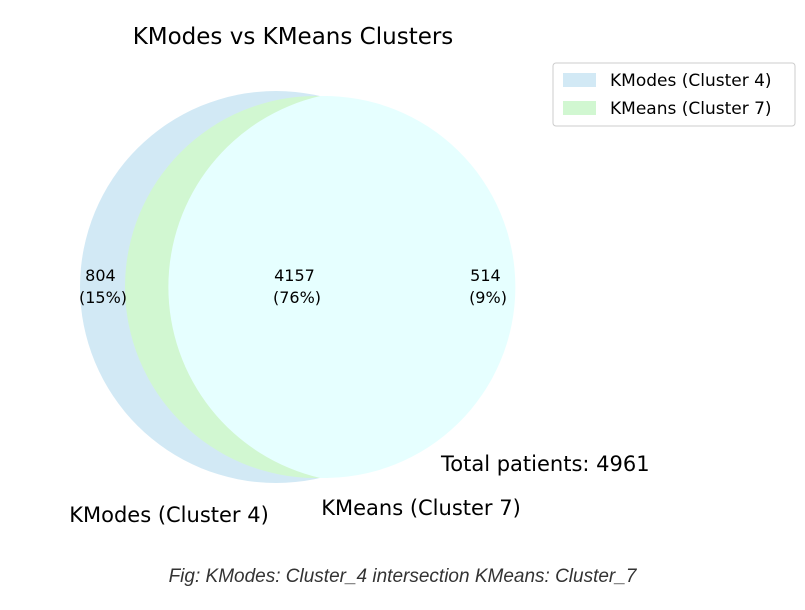  Describe the element at coordinates (691, 81) in the screenshot. I see `legend-label-kmodes: KModes (Cluster 4)` at that location.